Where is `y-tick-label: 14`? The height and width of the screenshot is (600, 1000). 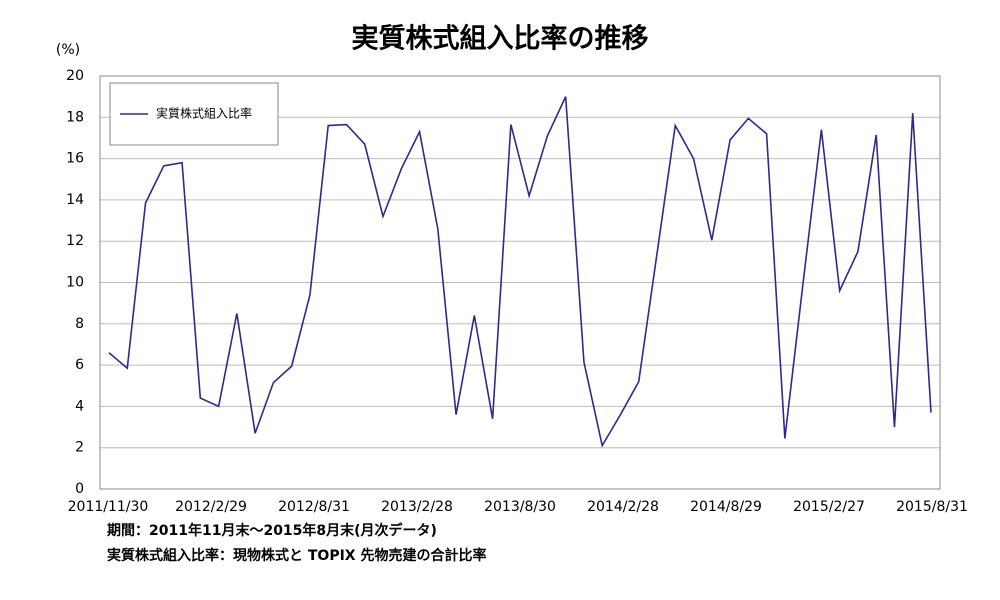
y-tick-label: 14 is located at coordinates (75, 200).